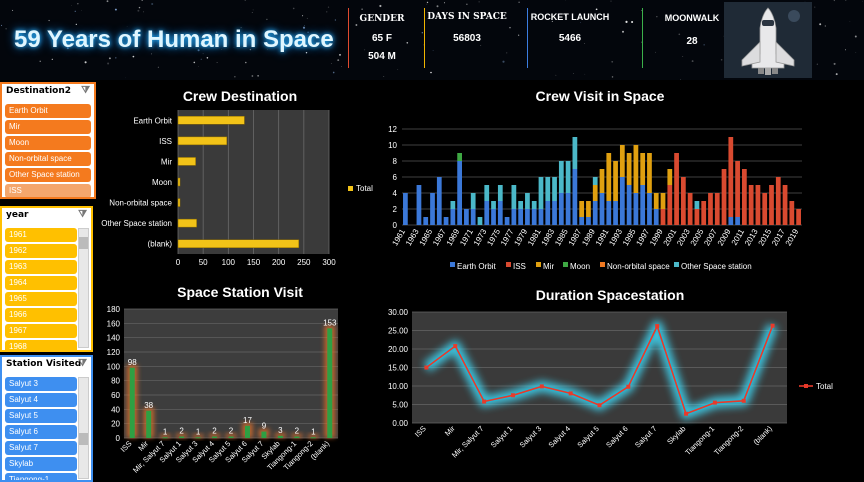  Describe the element at coordinates (280, 430) in the screenshot. I see `data-label: 3` at that location.